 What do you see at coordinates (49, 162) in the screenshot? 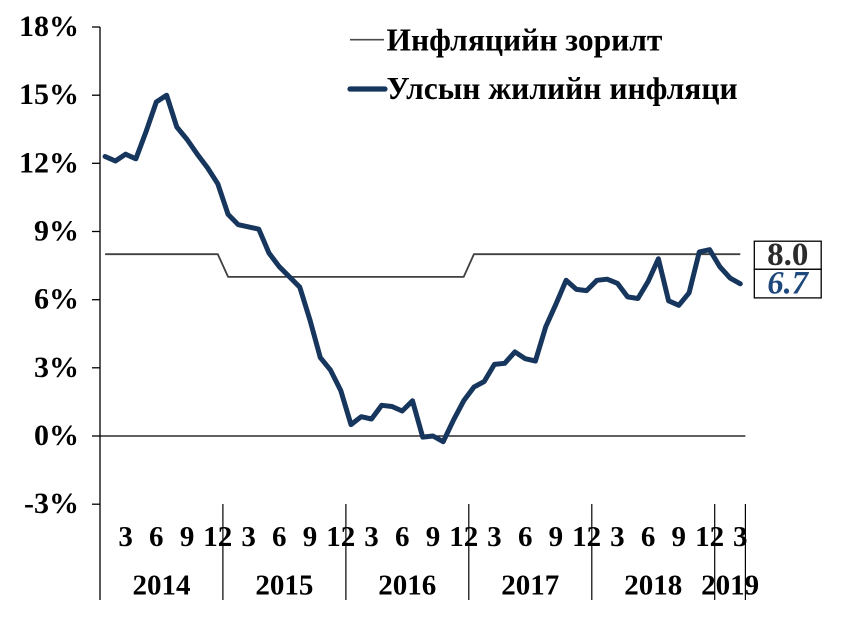
I see `svg-text: 12%` at bounding box center [49, 162].